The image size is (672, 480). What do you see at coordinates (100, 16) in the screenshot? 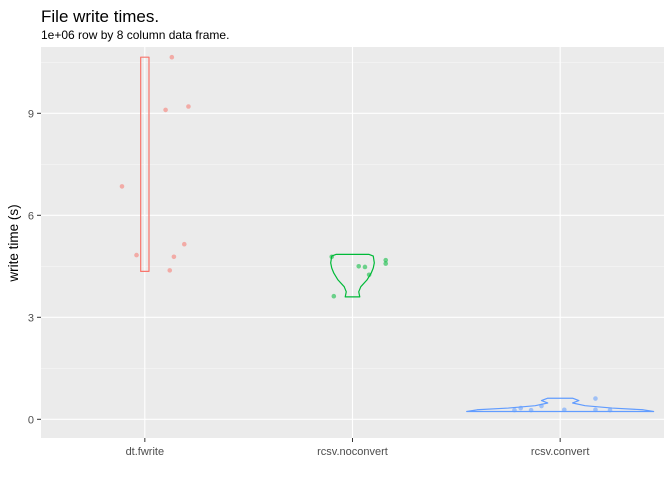
I see `chart-title: File write times.` at bounding box center [100, 16].